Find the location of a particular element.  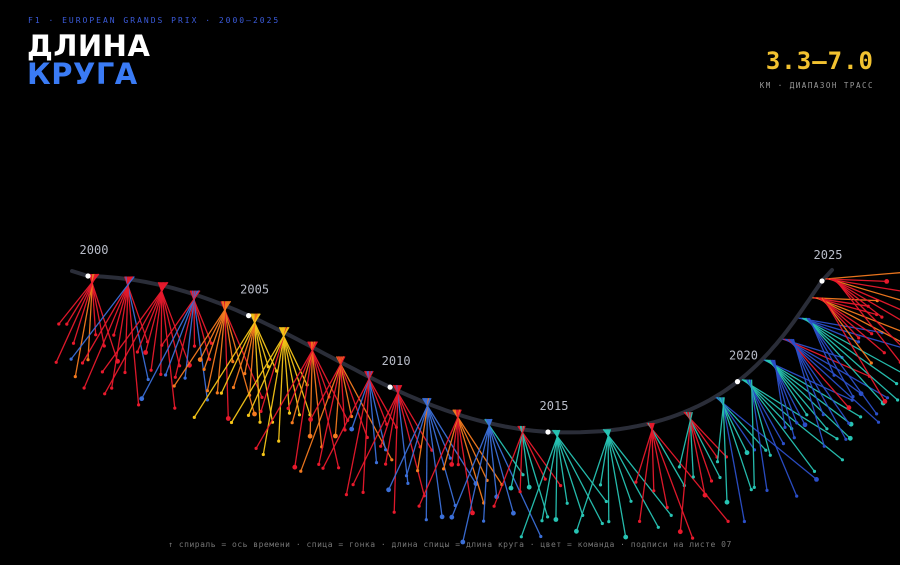

season-spokes-2002 is located at coordinates (146, 345).